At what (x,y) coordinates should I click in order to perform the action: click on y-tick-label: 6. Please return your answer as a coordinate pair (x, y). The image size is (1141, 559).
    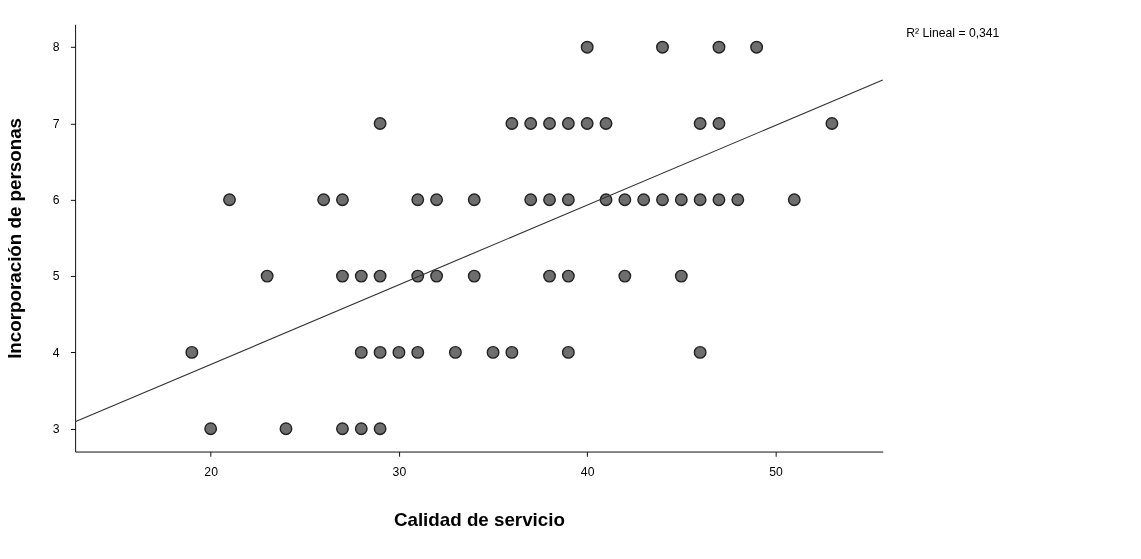
    Looking at the image, I should click on (56, 200).